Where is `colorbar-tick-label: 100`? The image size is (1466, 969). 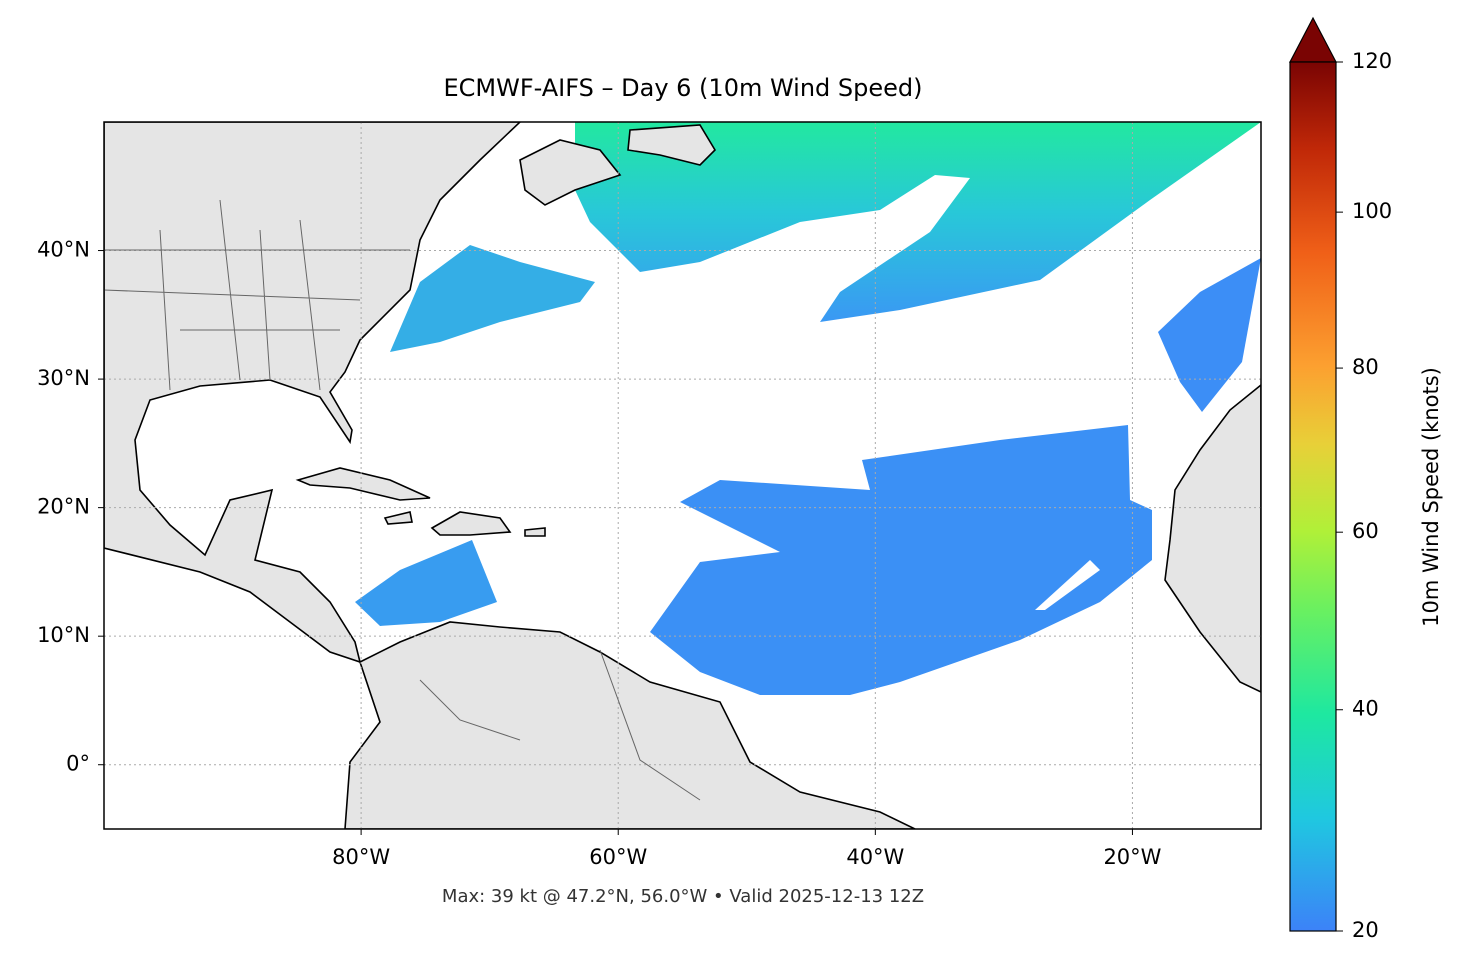 colorbar-tick-label: 100 is located at coordinates (1372, 211).